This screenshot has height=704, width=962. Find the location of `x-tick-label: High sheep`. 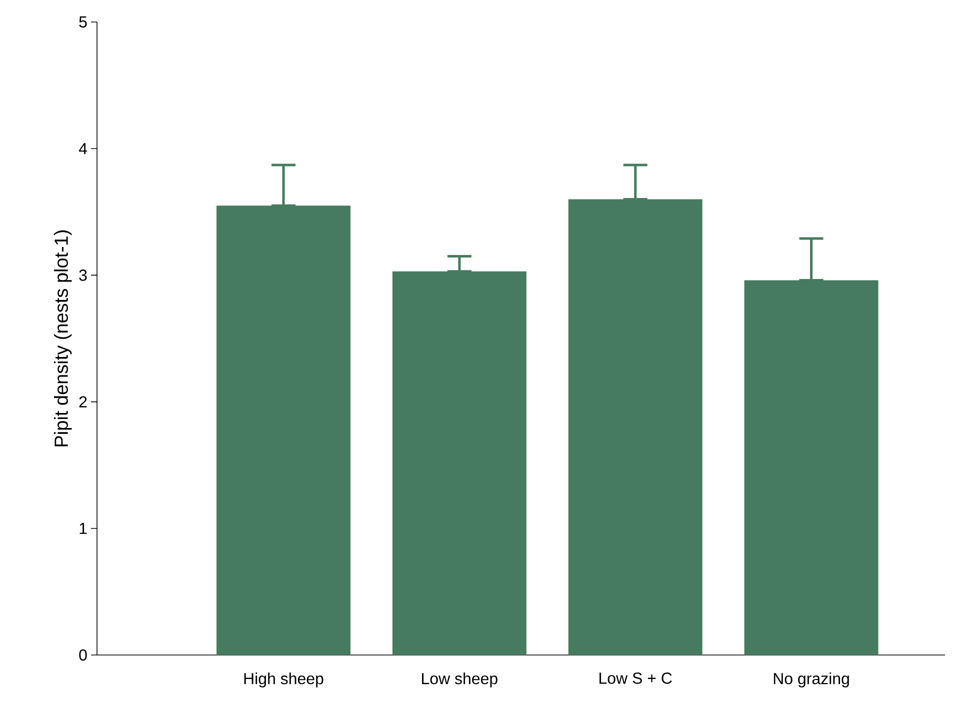

x-tick-label: High sheep is located at coordinates (284, 680).